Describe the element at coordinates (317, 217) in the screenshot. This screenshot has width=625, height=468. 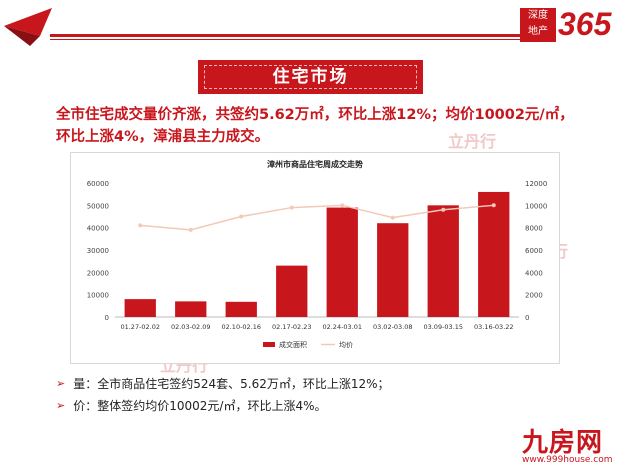
I see `price-line` at that location.